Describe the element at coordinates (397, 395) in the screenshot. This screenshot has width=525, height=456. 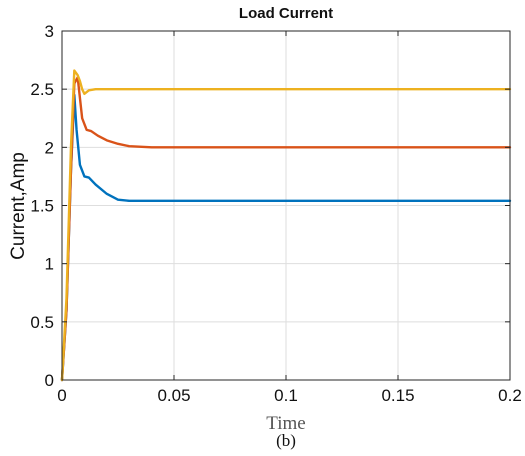
I see `x-tick-label: 0.15` at that location.